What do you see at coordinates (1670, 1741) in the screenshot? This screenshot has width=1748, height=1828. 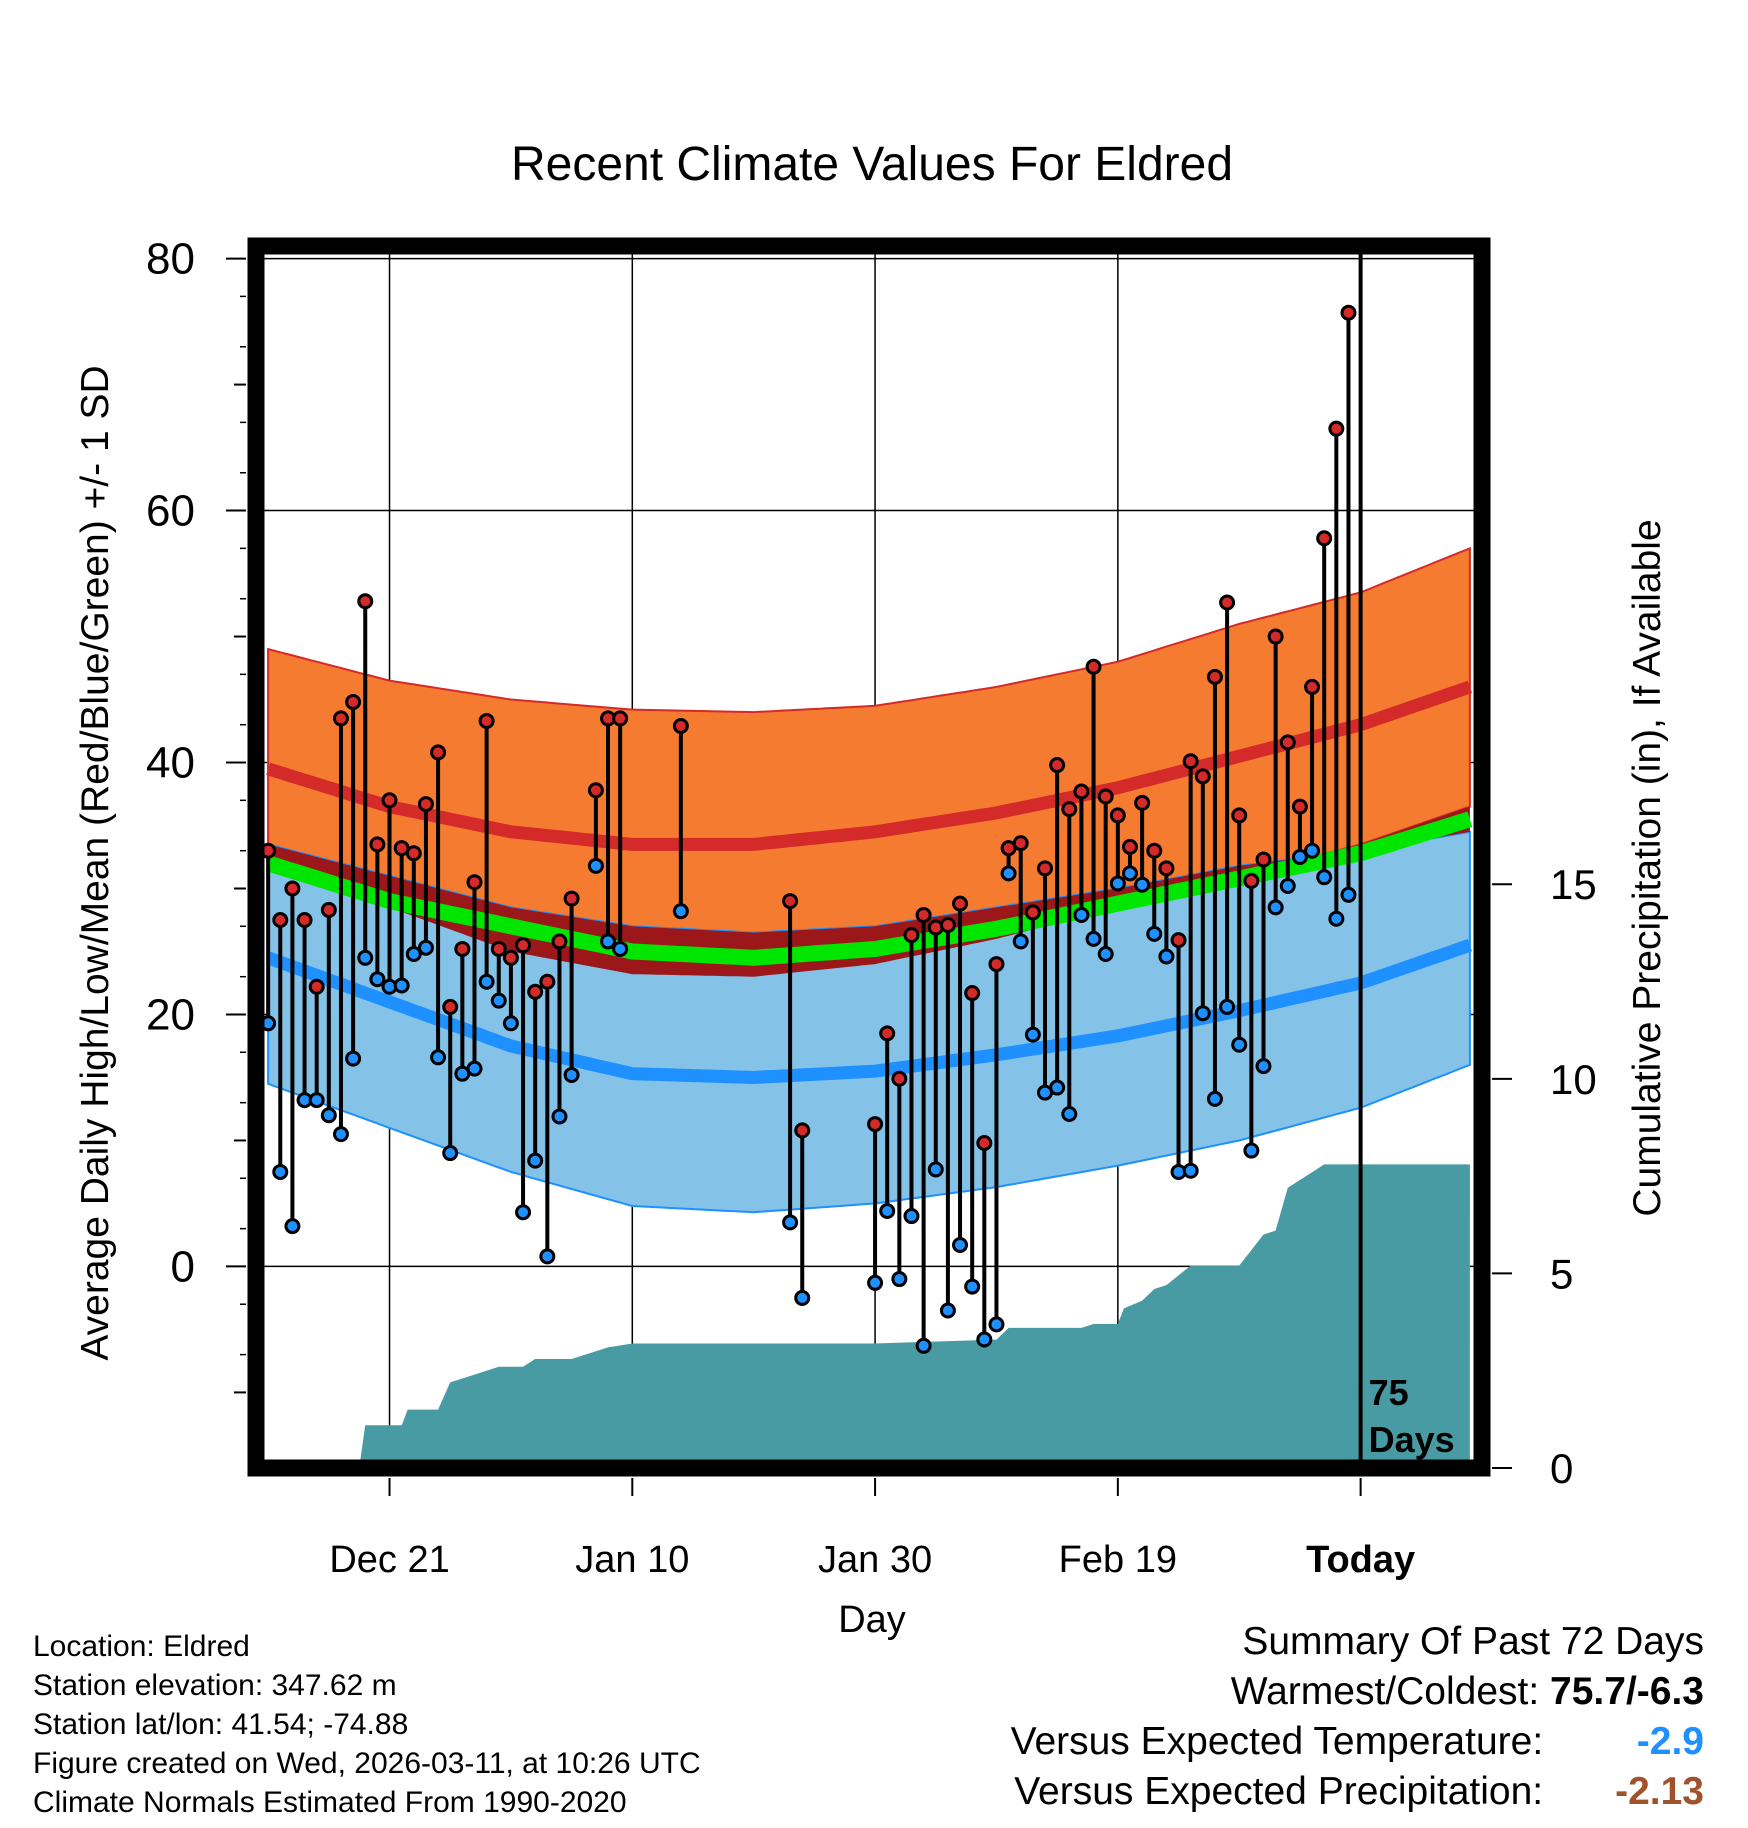 I see `temp-value: -2.9` at bounding box center [1670, 1741].